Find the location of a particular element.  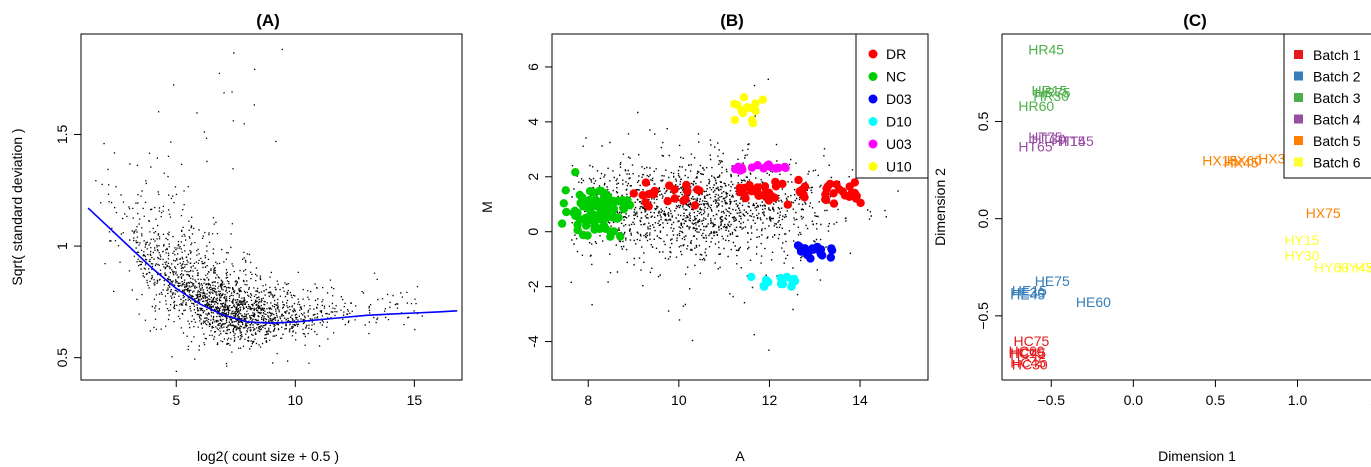

panel-b-y-tick-label: 6 is located at coordinates (533, 67).